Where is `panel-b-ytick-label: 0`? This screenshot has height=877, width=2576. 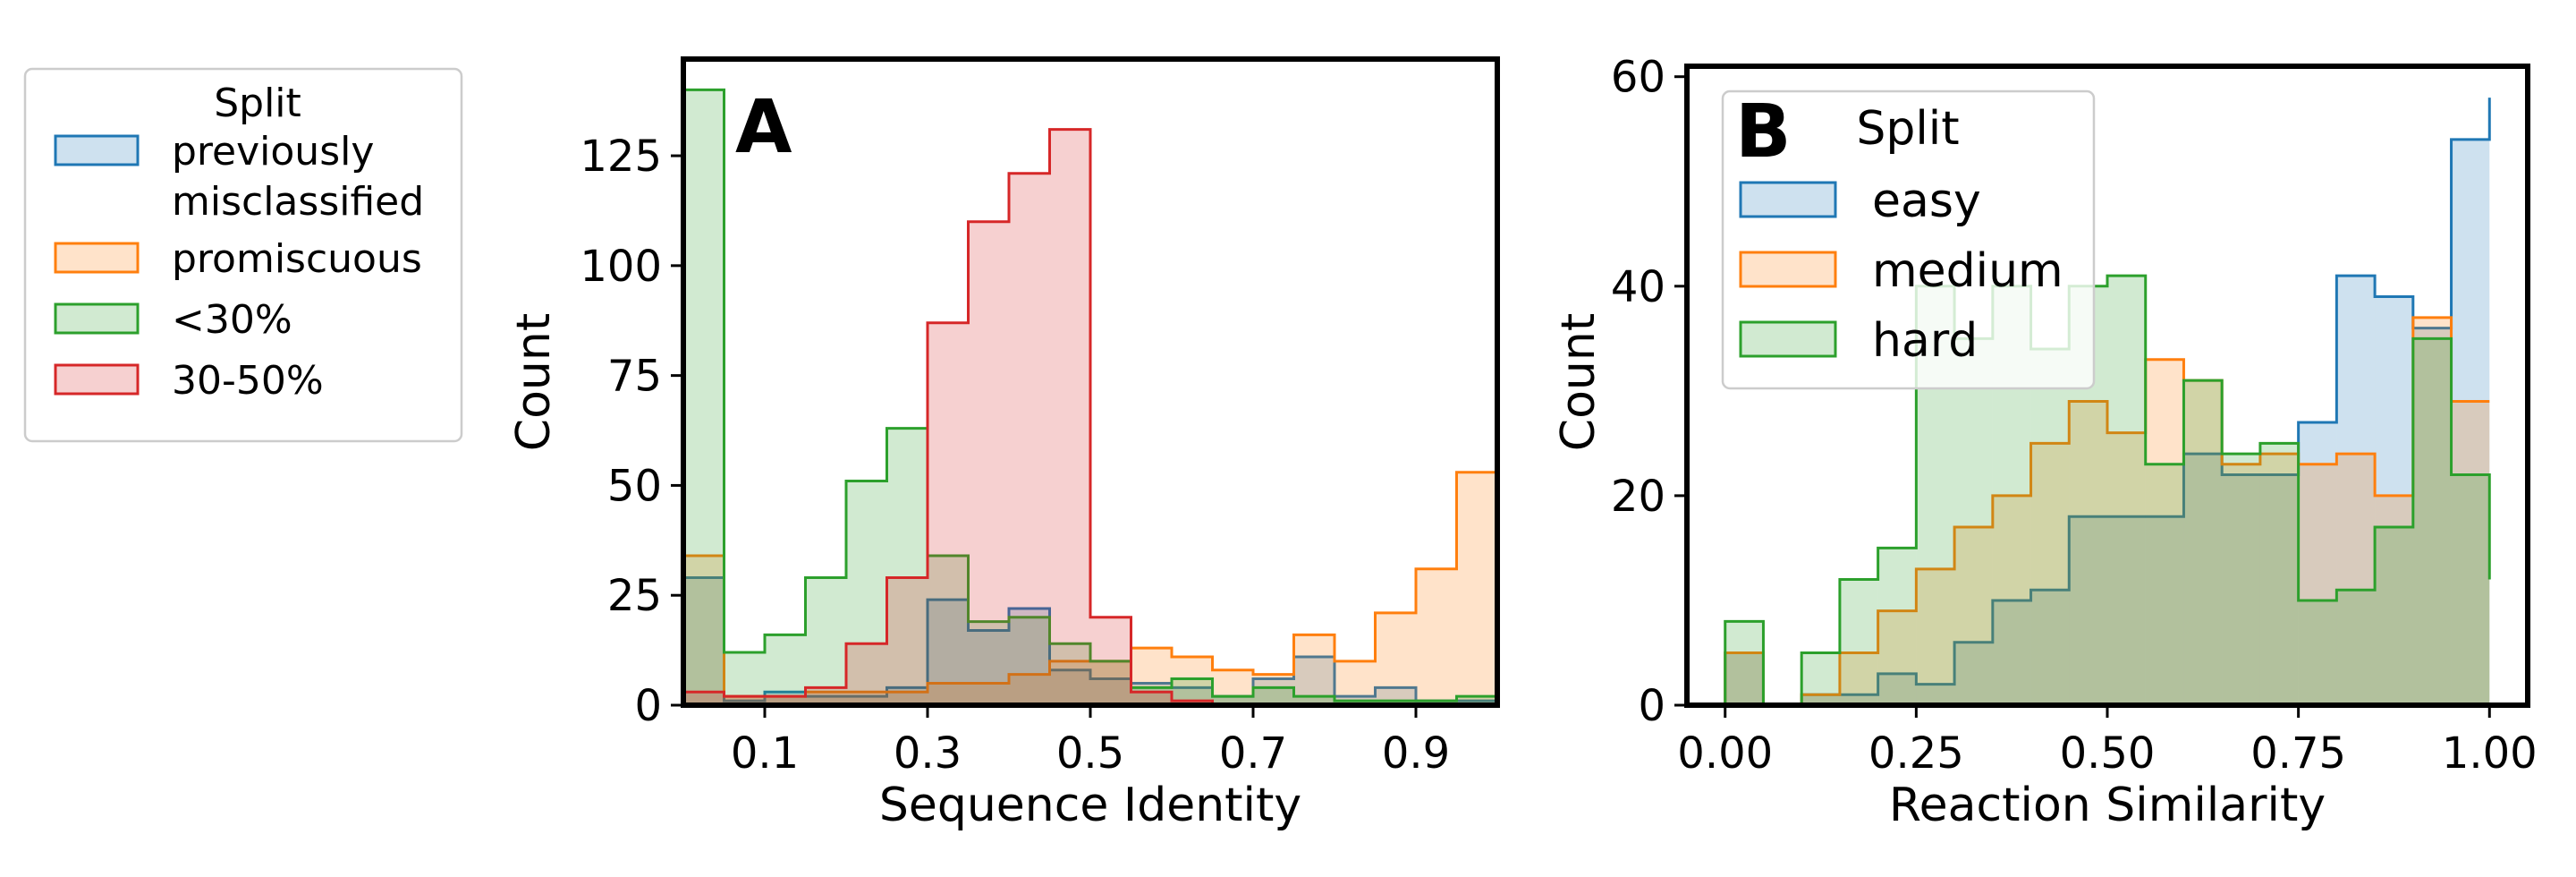 panel-b-ytick-label: 0 is located at coordinates (1651, 706).